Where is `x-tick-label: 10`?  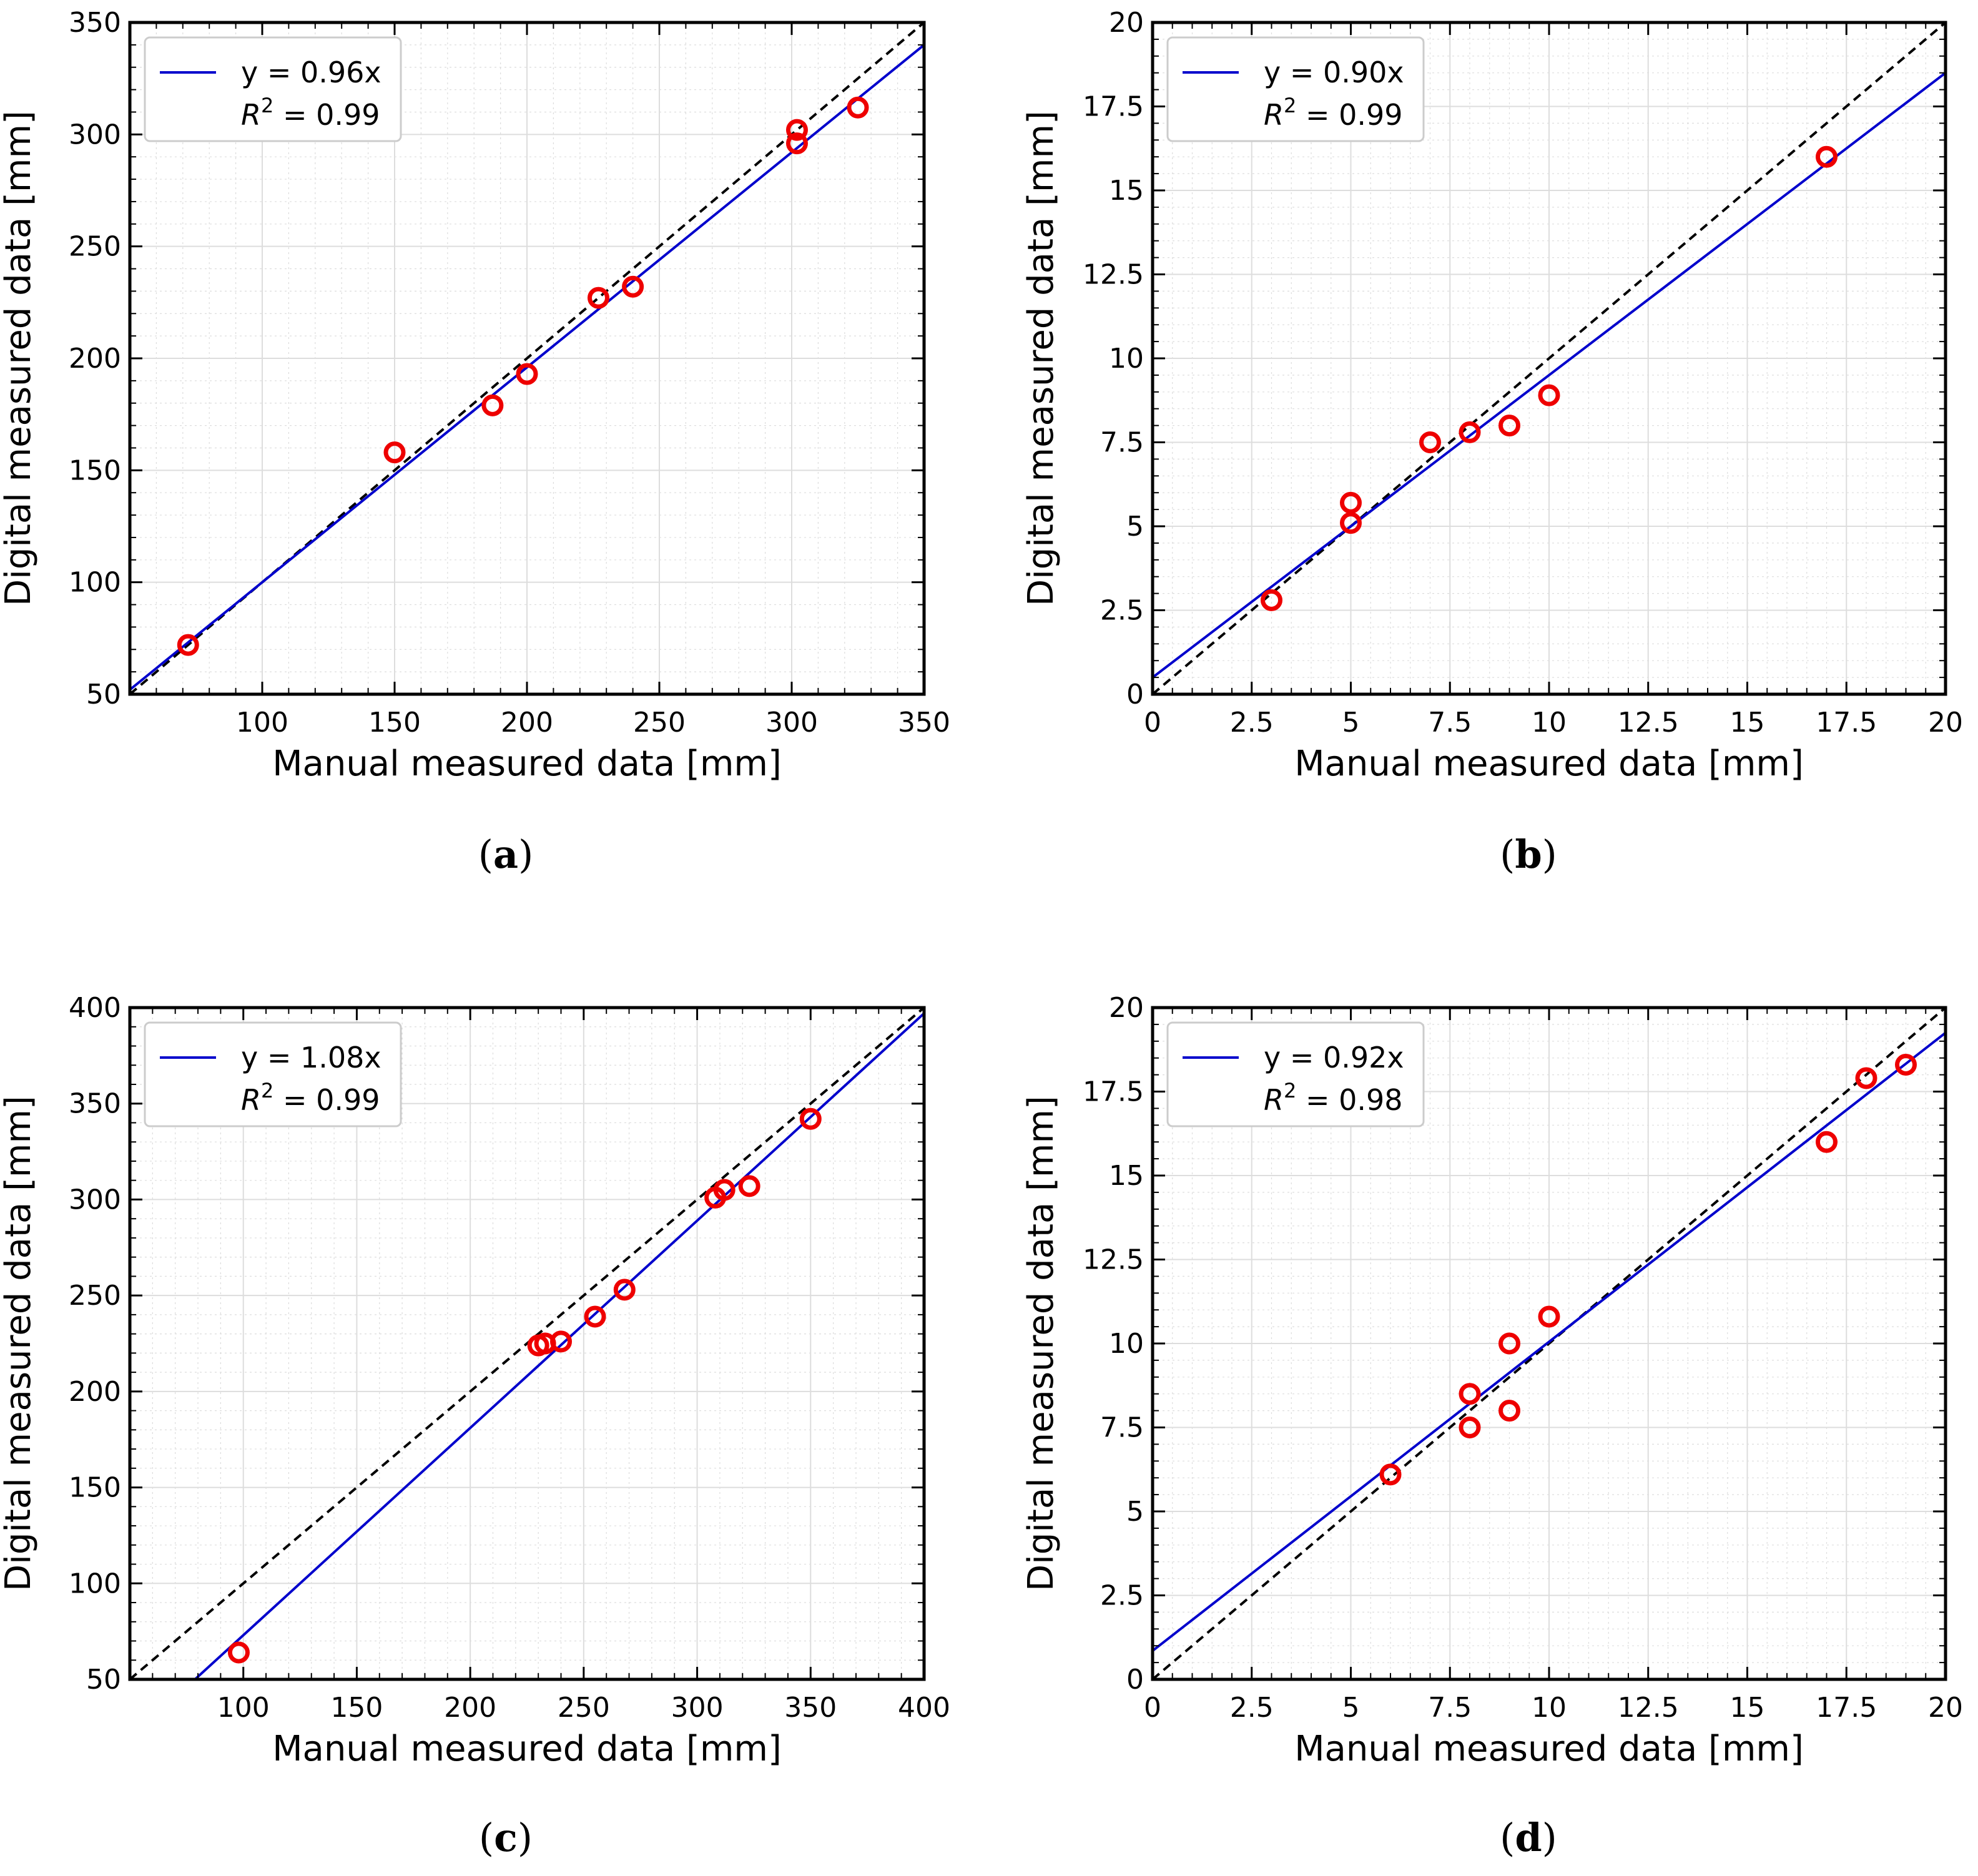 x-tick-label: 10 is located at coordinates (1549, 1708).